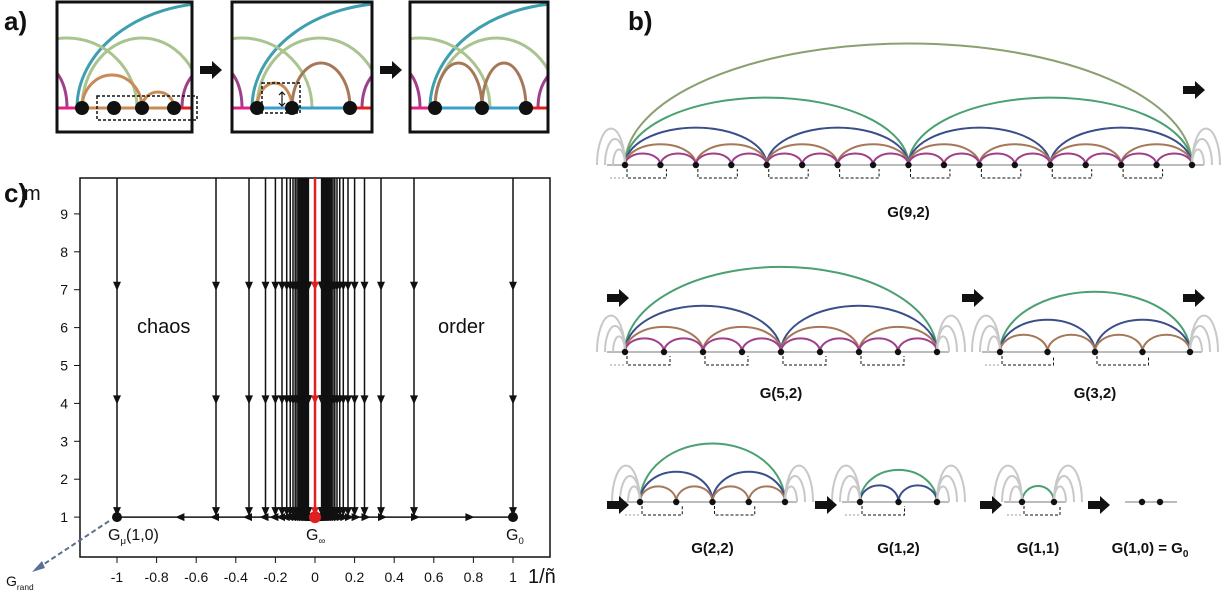 The image size is (1225, 593). What do you see at coordinates (712, 548) in the screenshot?
I see `graph-label: G(2,2)` at bounding box center [712, 548].